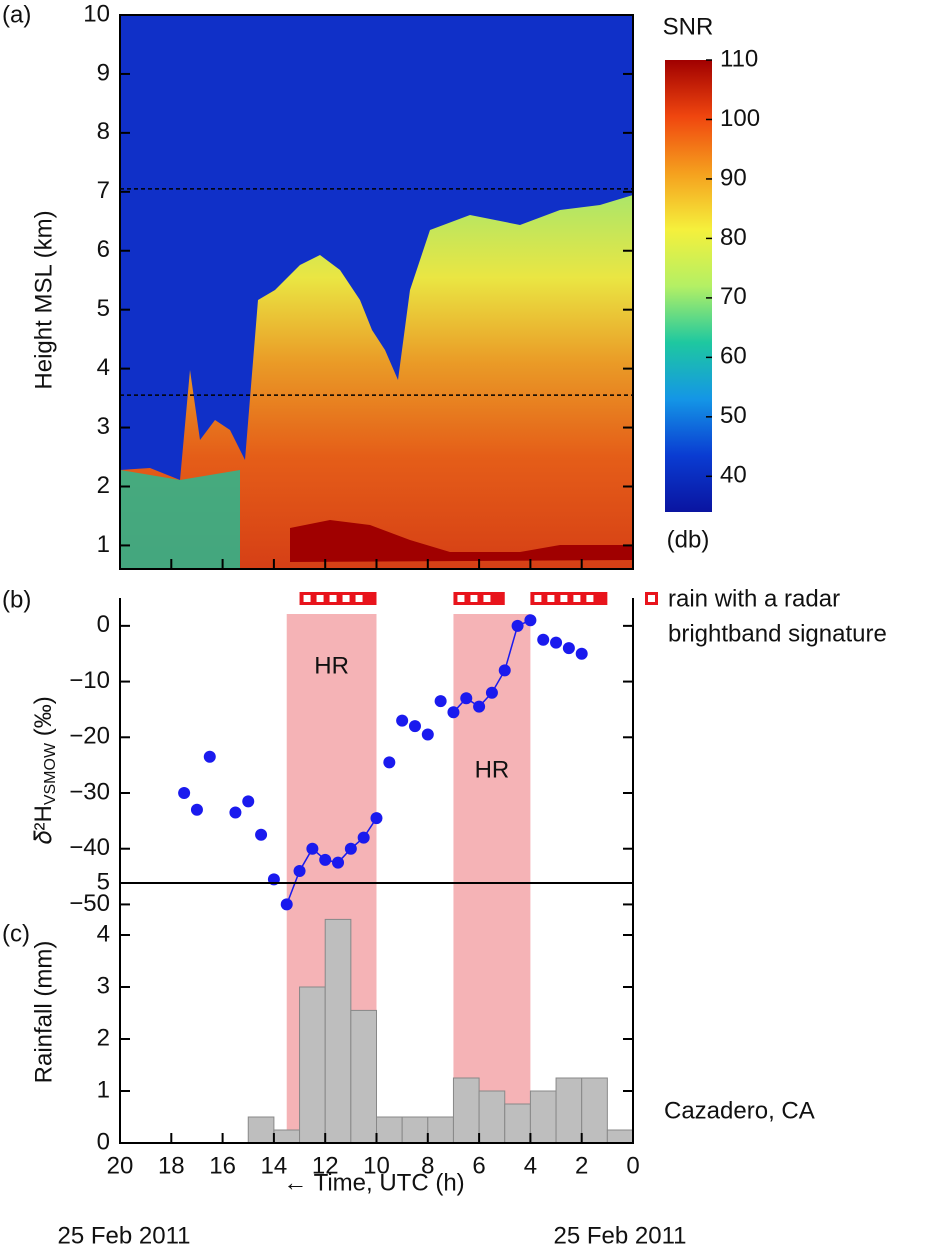 Image resolution: width=939 pixels, height=1251 pixels. Describe the element at coordinates (222, 1165) in the screenshot. I see `x-tick-label: 16` at that location.